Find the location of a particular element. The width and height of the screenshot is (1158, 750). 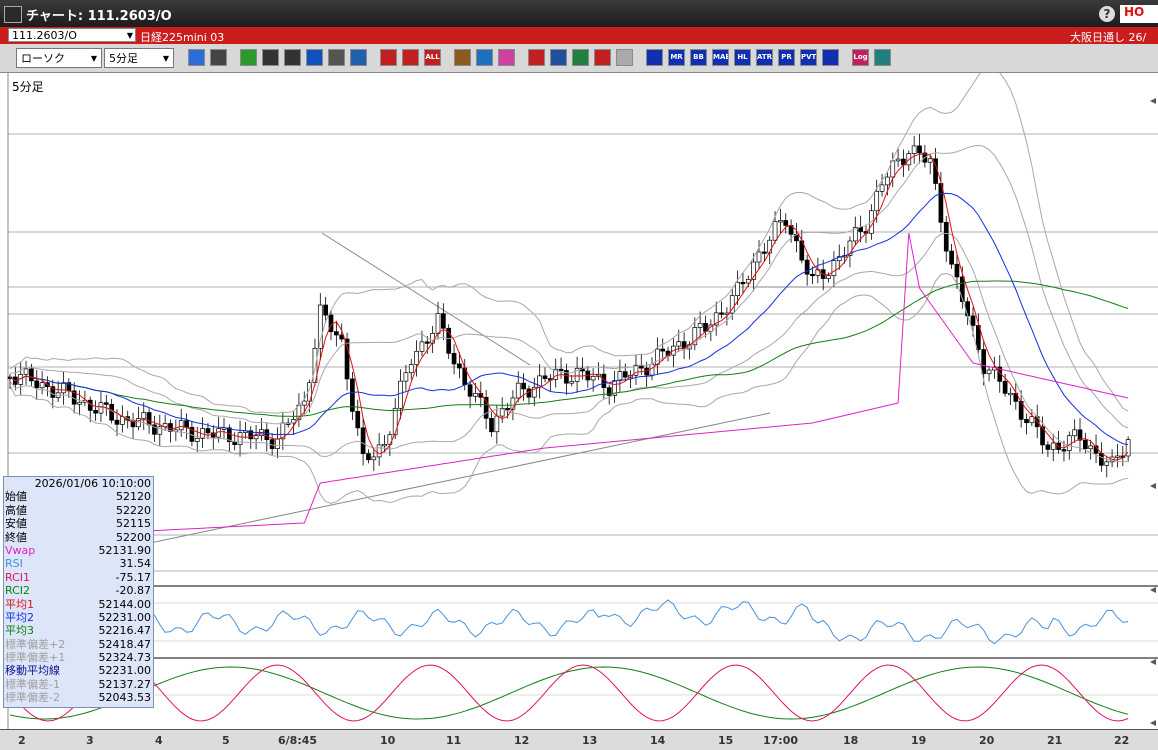

atr-icon: ATR is located at coordinates (764, 57).